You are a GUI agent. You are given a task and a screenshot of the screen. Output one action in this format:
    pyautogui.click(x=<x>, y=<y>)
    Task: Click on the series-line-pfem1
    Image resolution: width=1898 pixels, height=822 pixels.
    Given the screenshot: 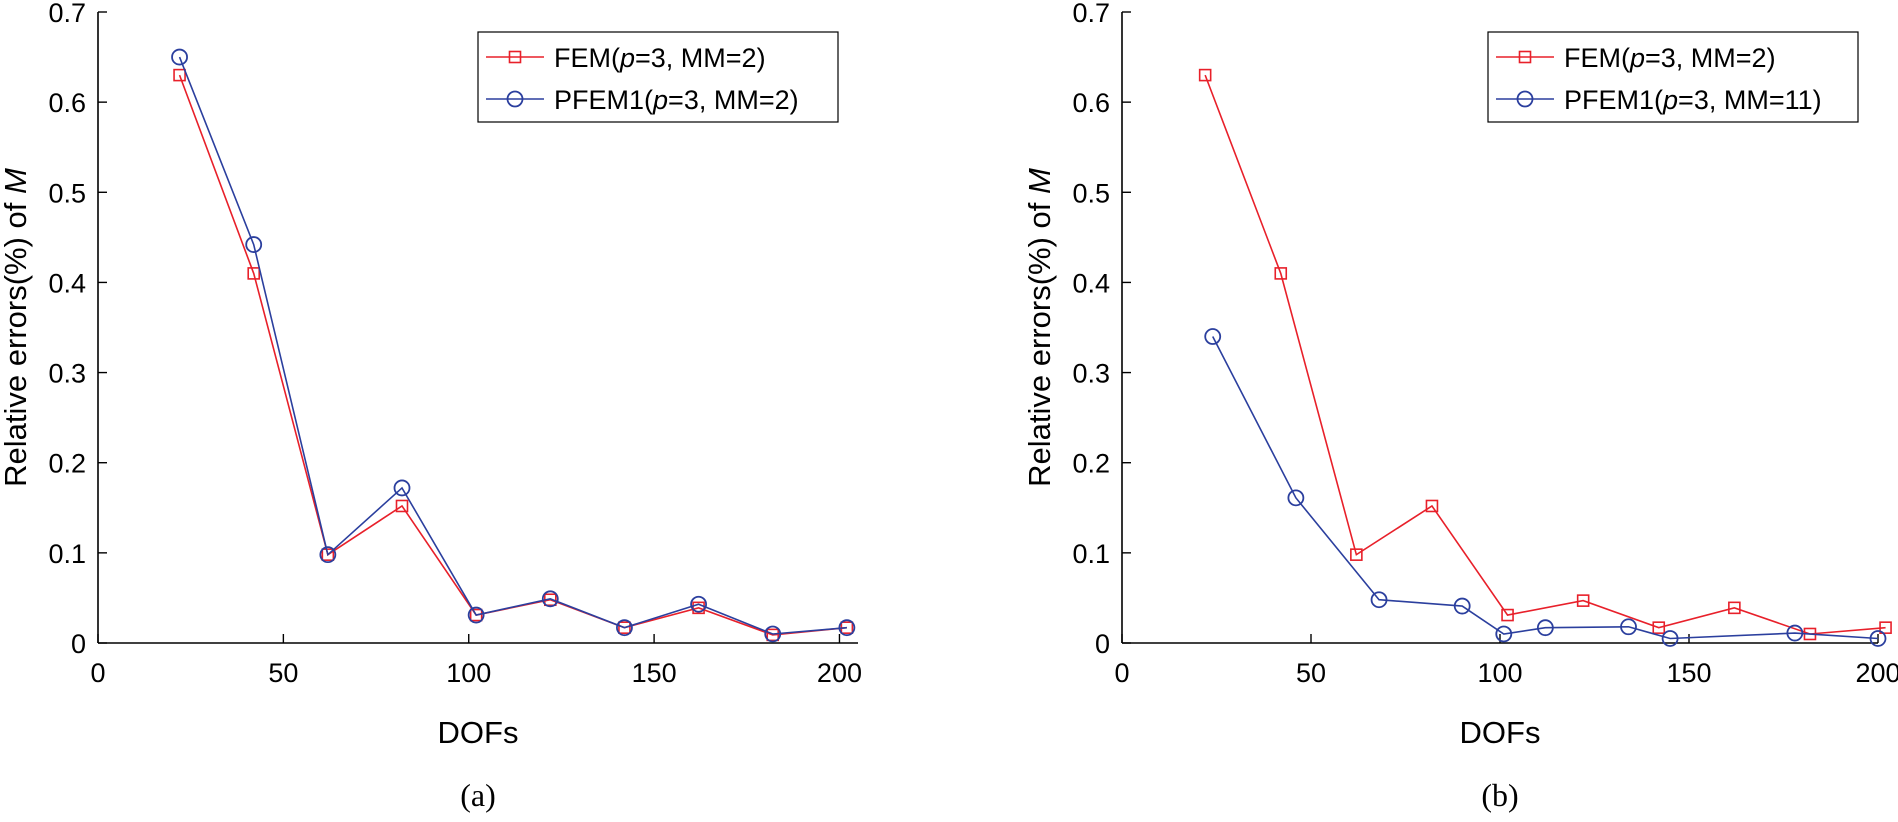 What is the action you would take?
    pyautogui.click(x=1545, y=488)
    